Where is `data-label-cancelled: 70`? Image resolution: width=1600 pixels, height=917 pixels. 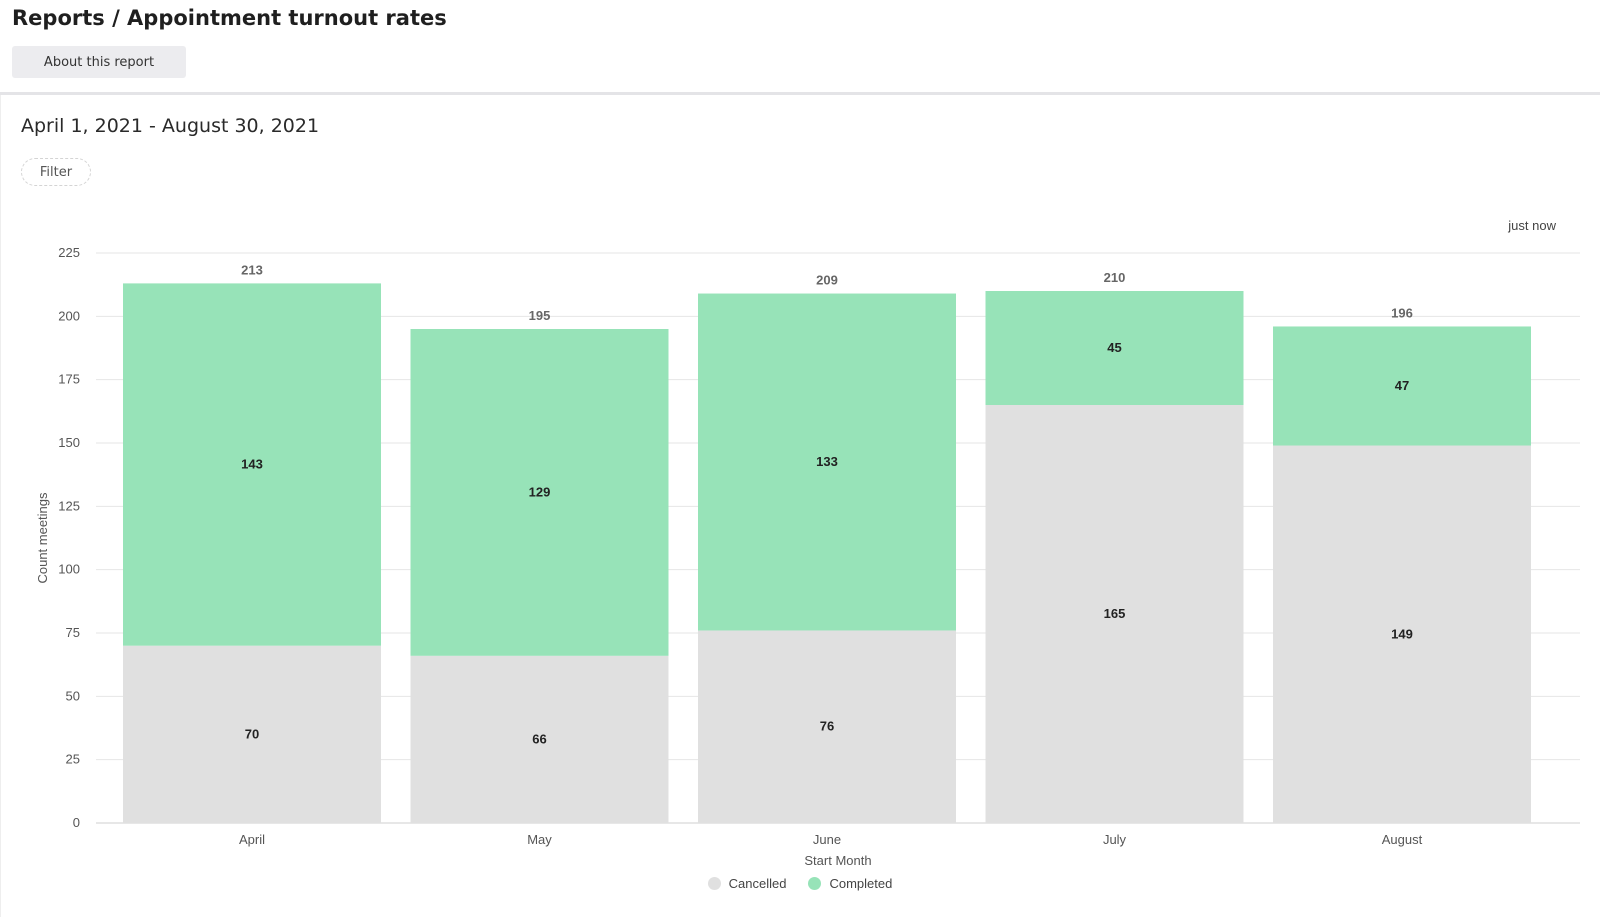 data-label-cancelled: 70 is located at coordinates (252, 733).